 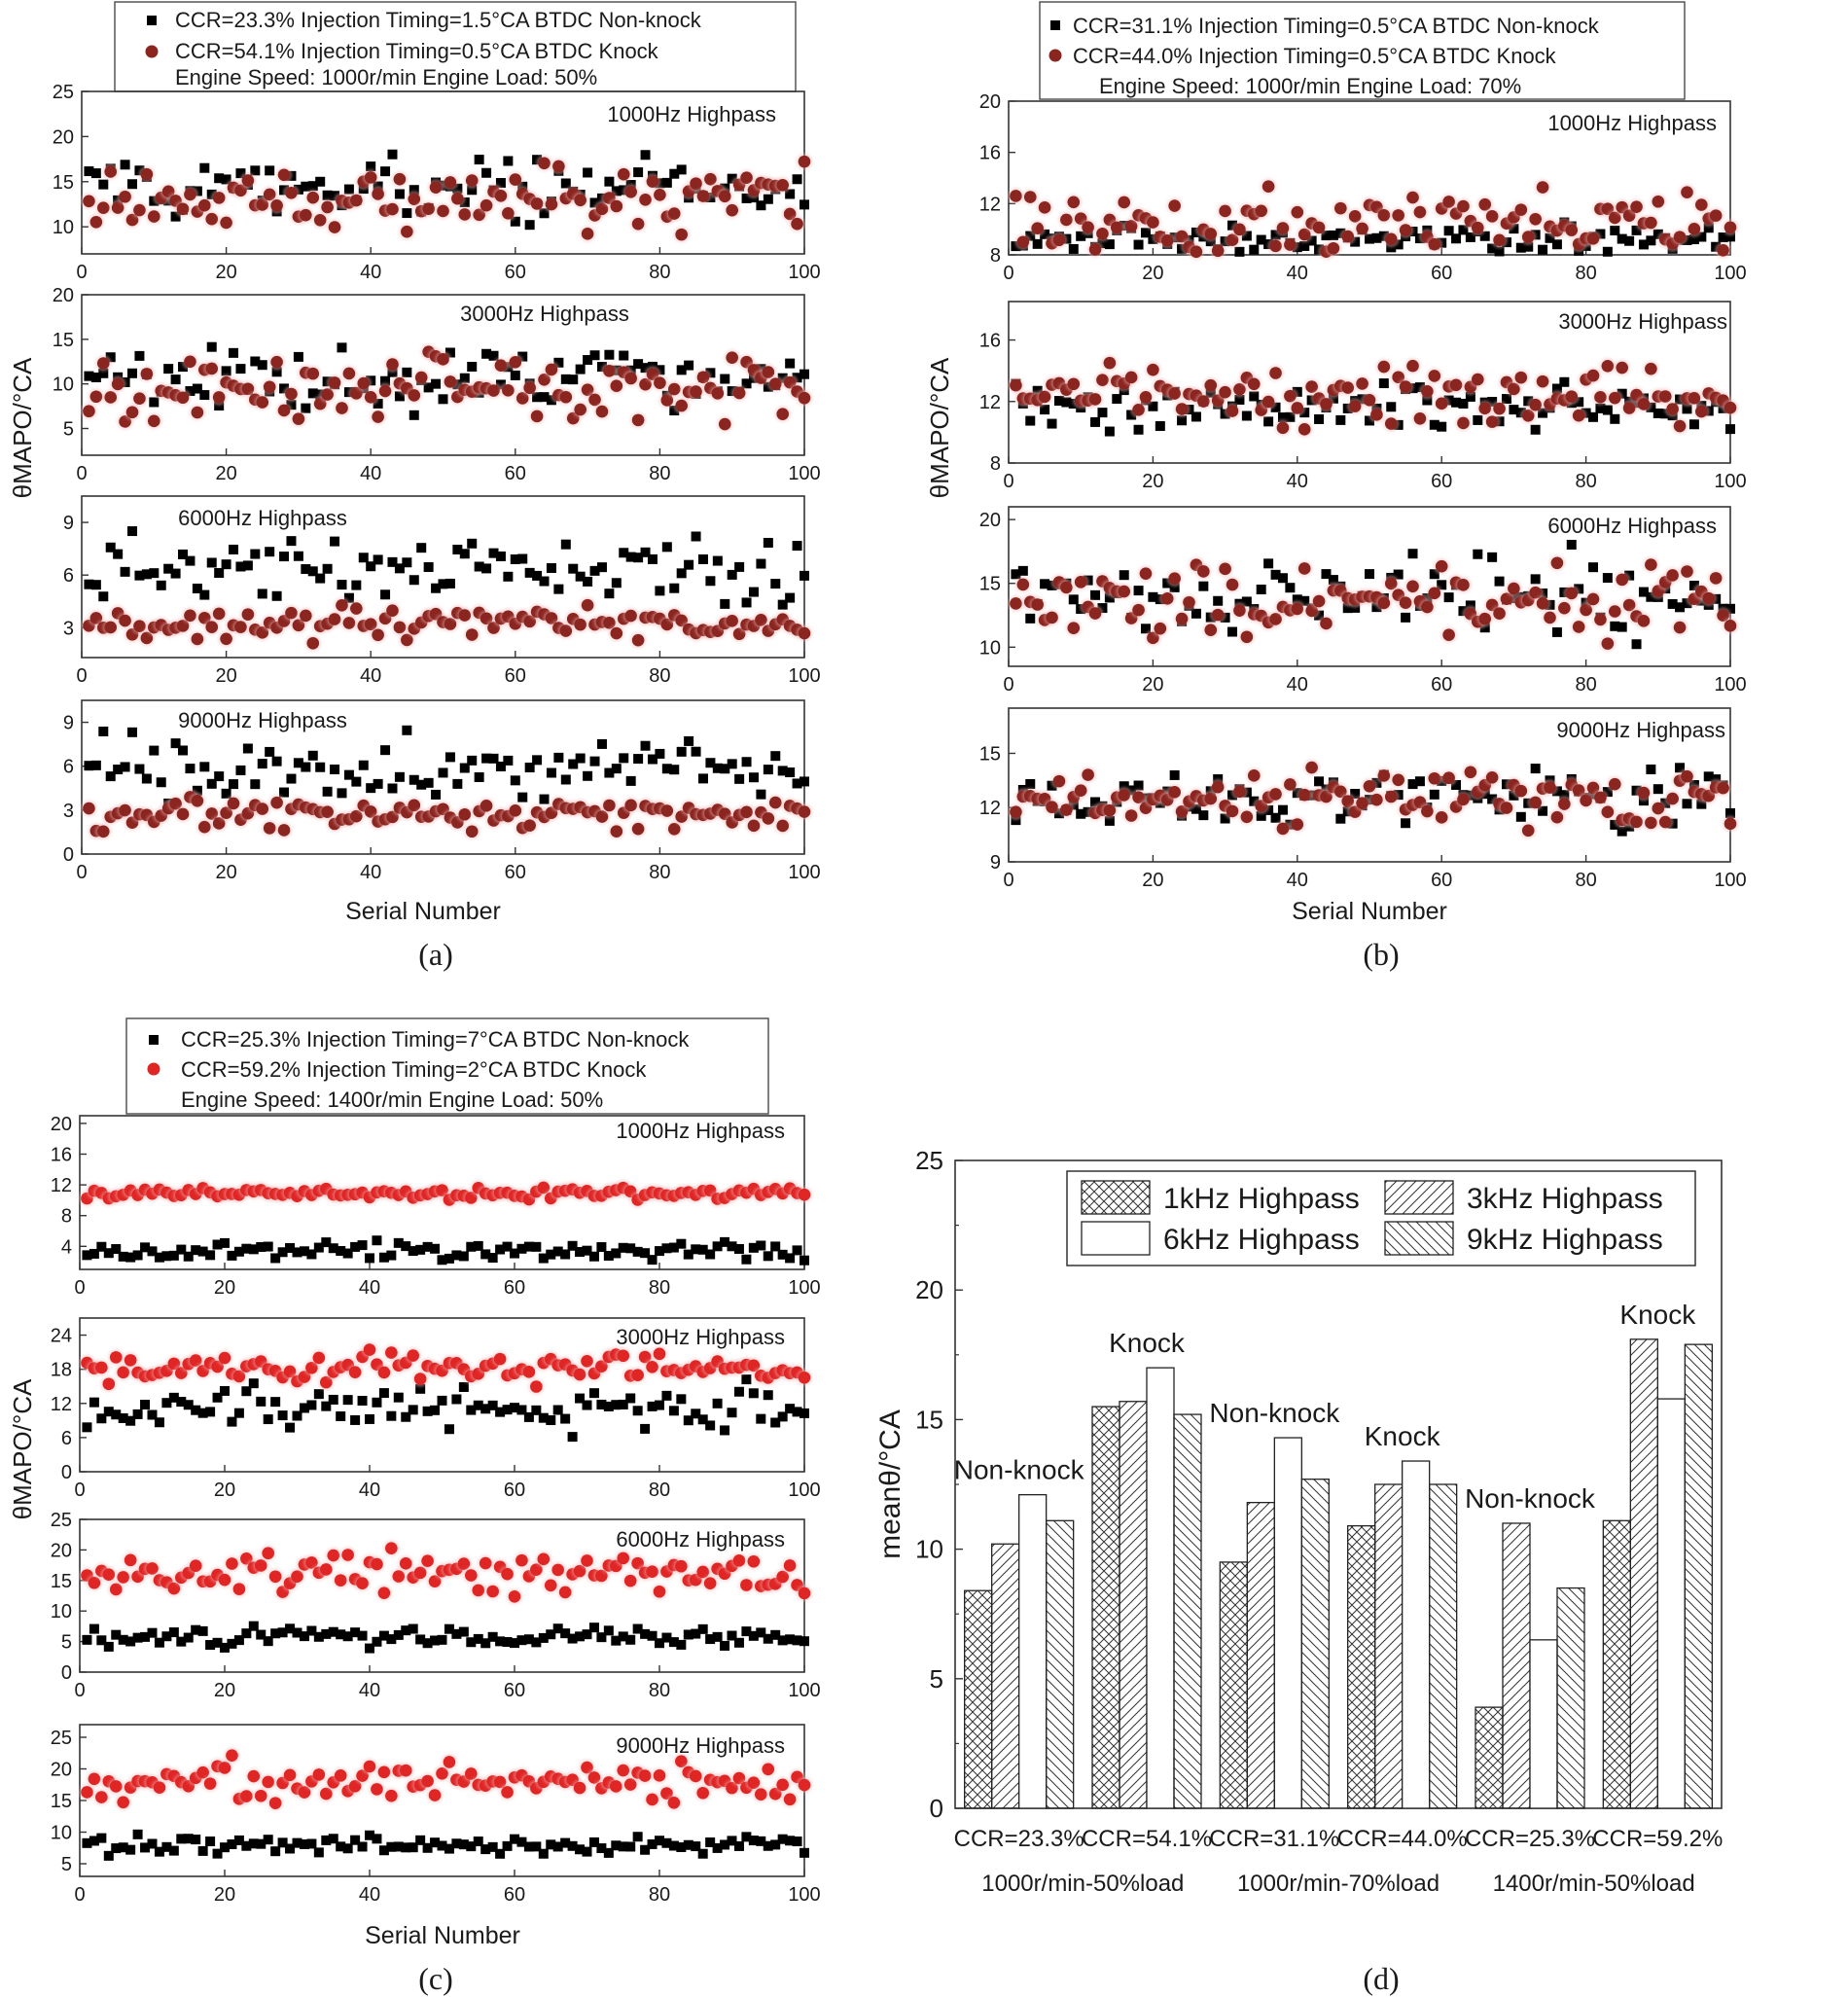 I want to click on y-axis-label-a: θMAPO/°CA, so click(x=22, y=427).